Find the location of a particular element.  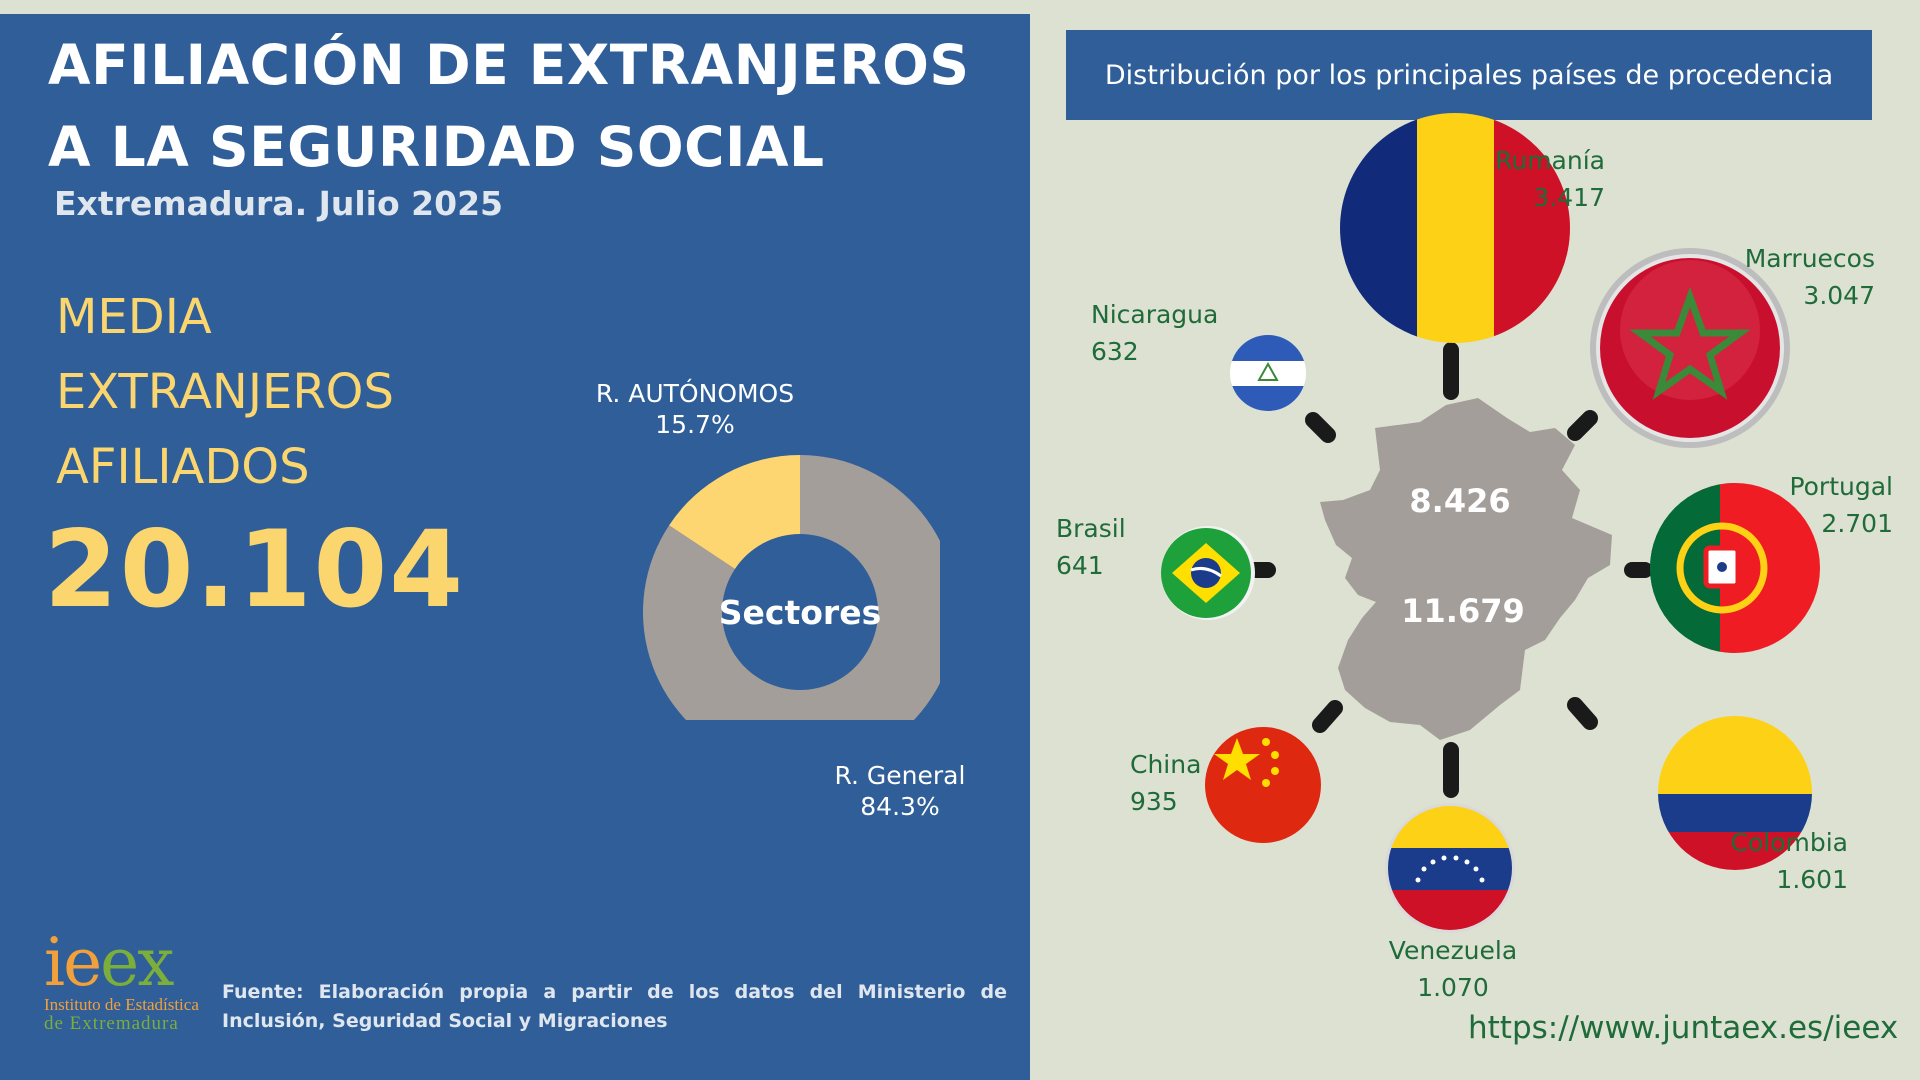

country-label-venezuela: Venezuela 1.070 is located at coordinates (1453, 969).